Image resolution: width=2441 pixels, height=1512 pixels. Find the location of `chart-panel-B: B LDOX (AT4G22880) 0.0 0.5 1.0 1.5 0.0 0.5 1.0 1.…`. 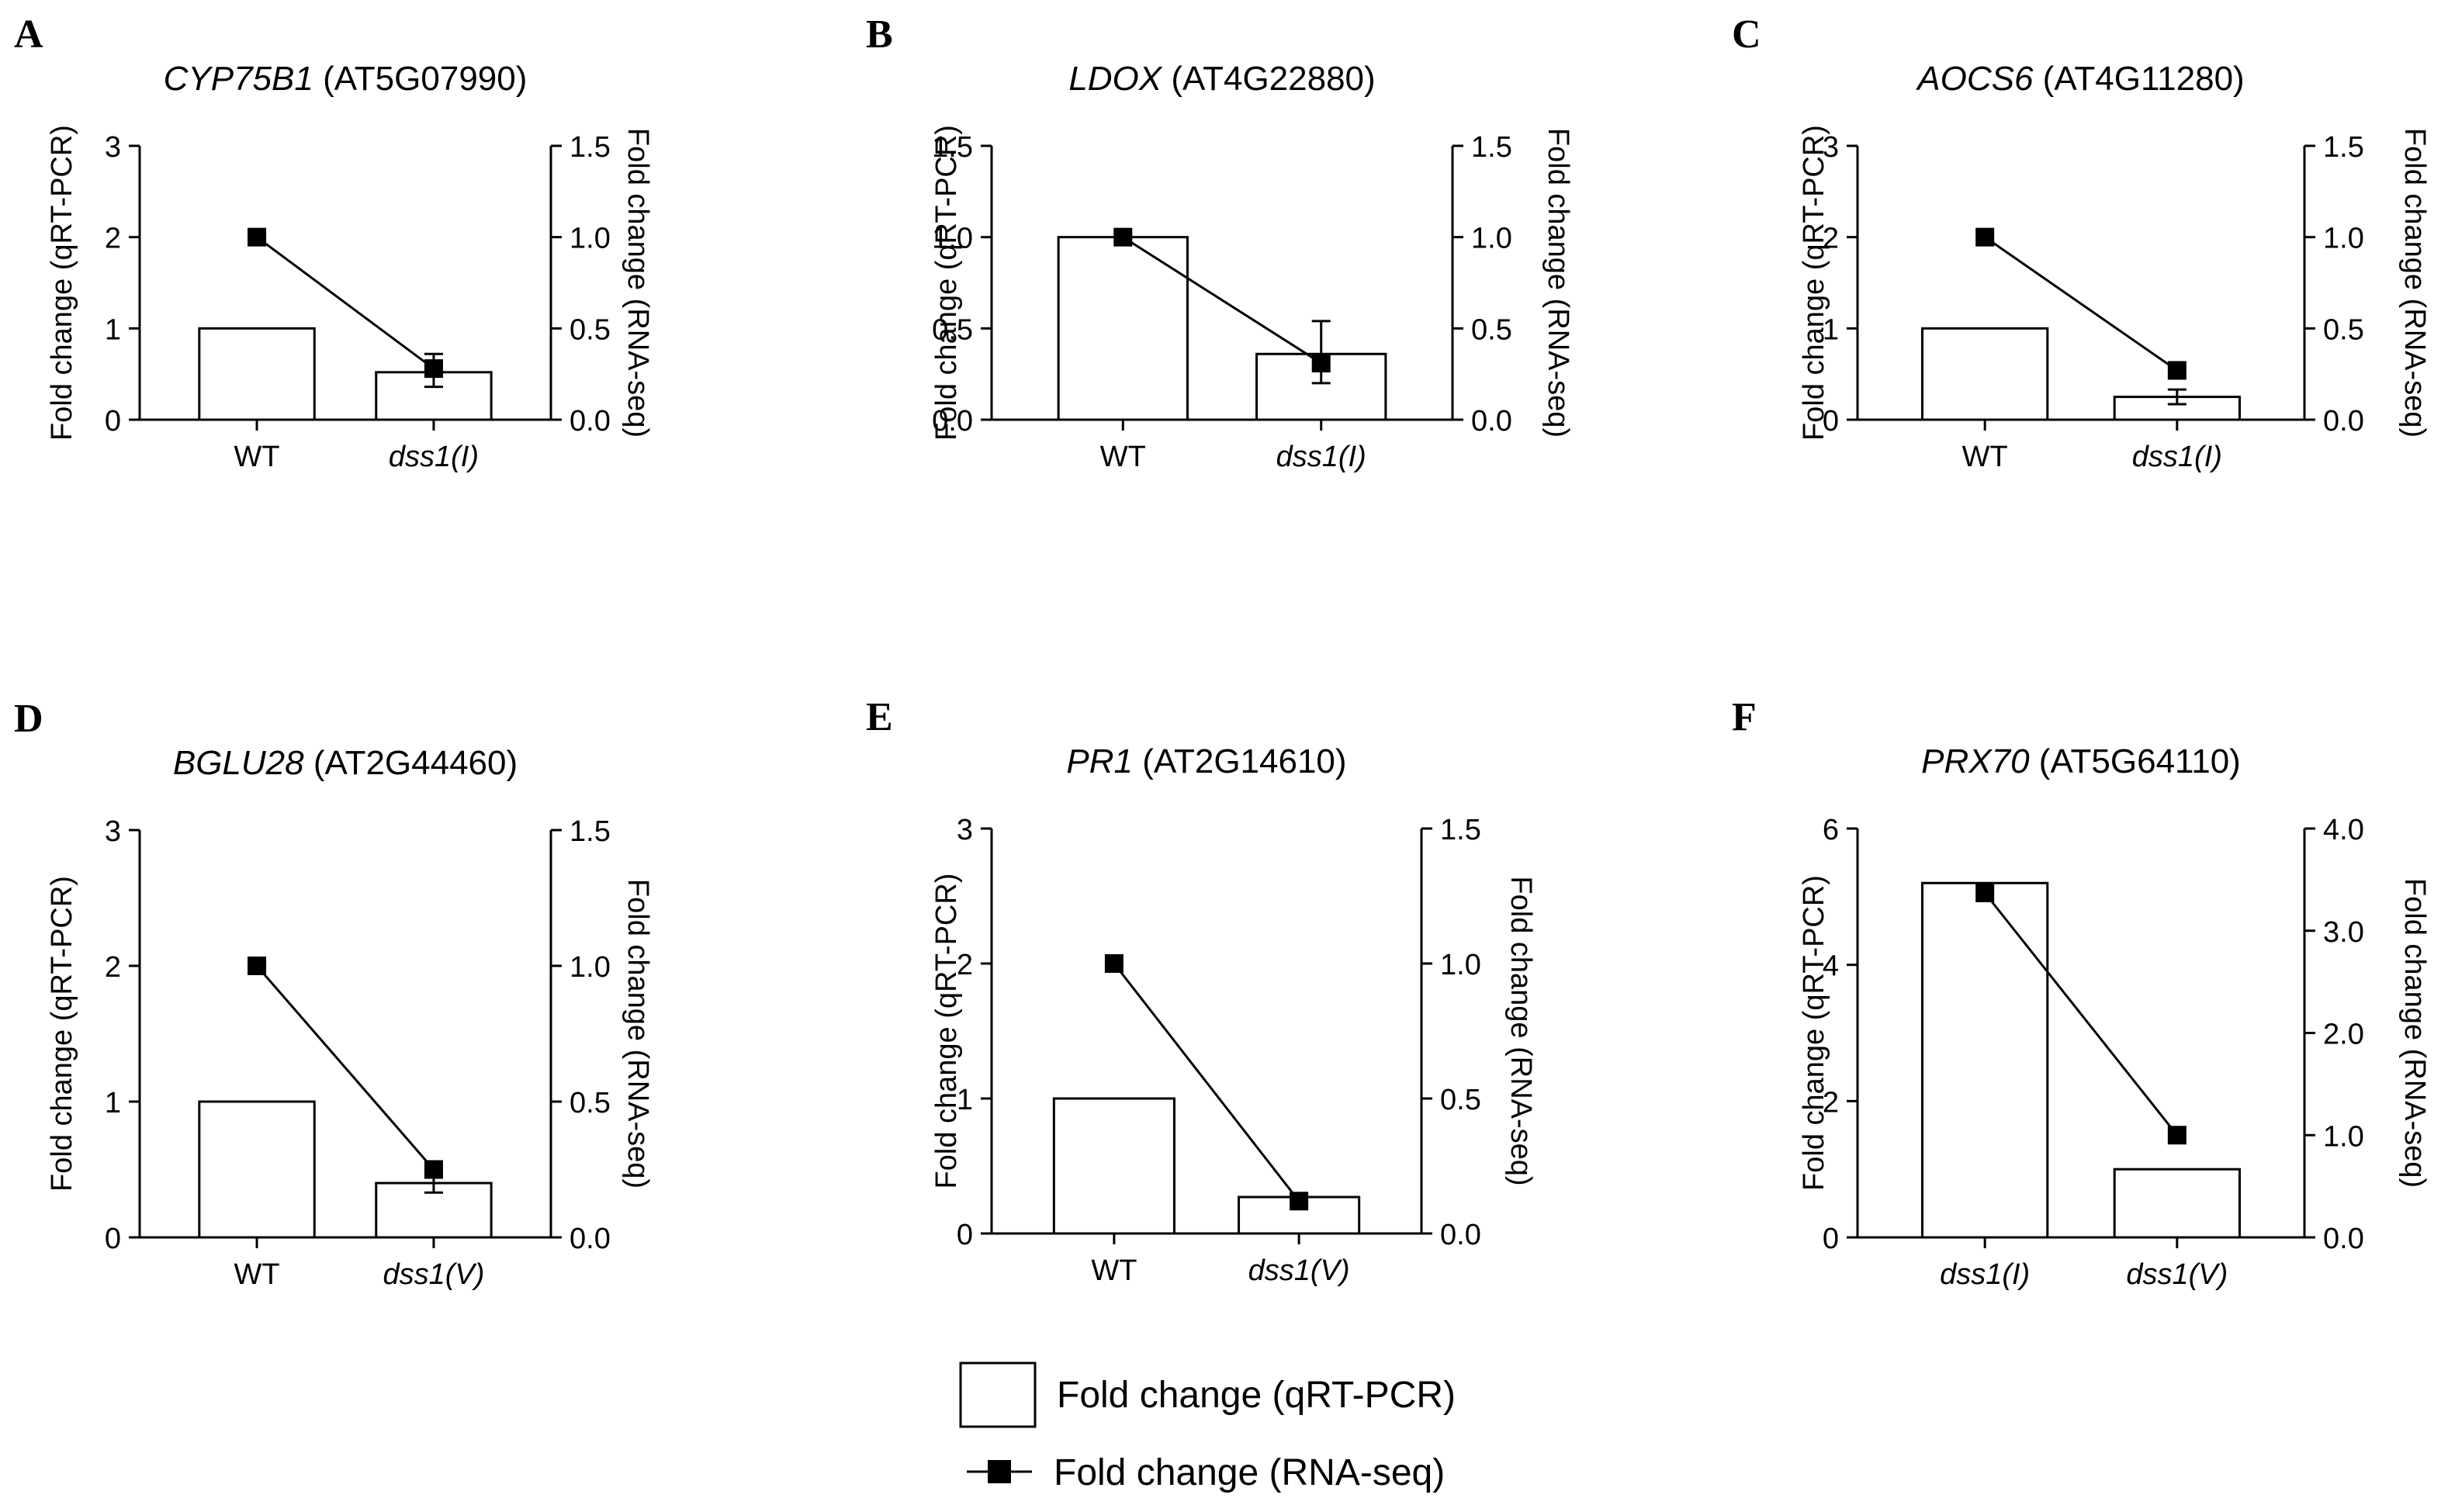

chart-panel-B: B LDOX (AT4G22880) 0.0 0.5 1.0 1.5 0.0 0.5 1.0 1.… is located at coordinates (1220, 242).